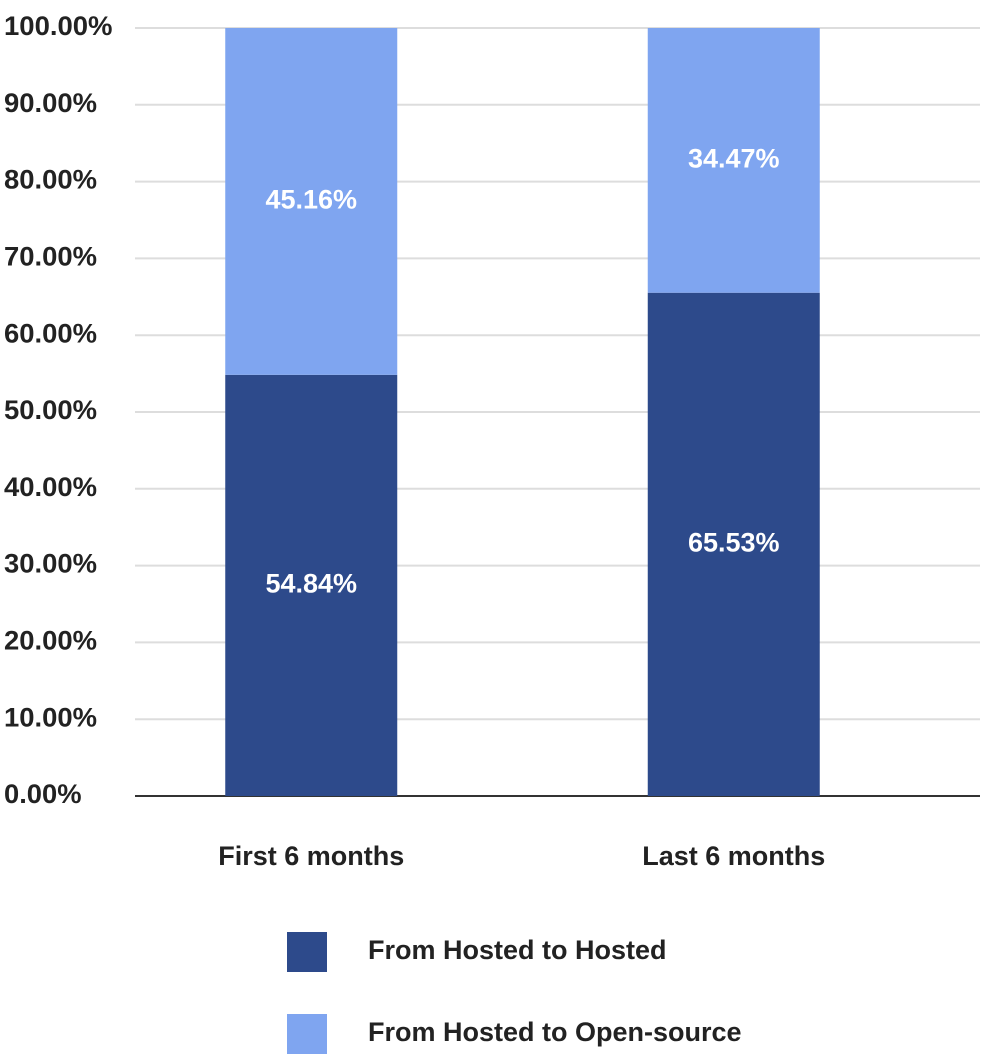  What do you see at coordinates (733, 856) in the screenshot?
I see `x-tick-label: Last 6 months` at bounding box center [733, 856].